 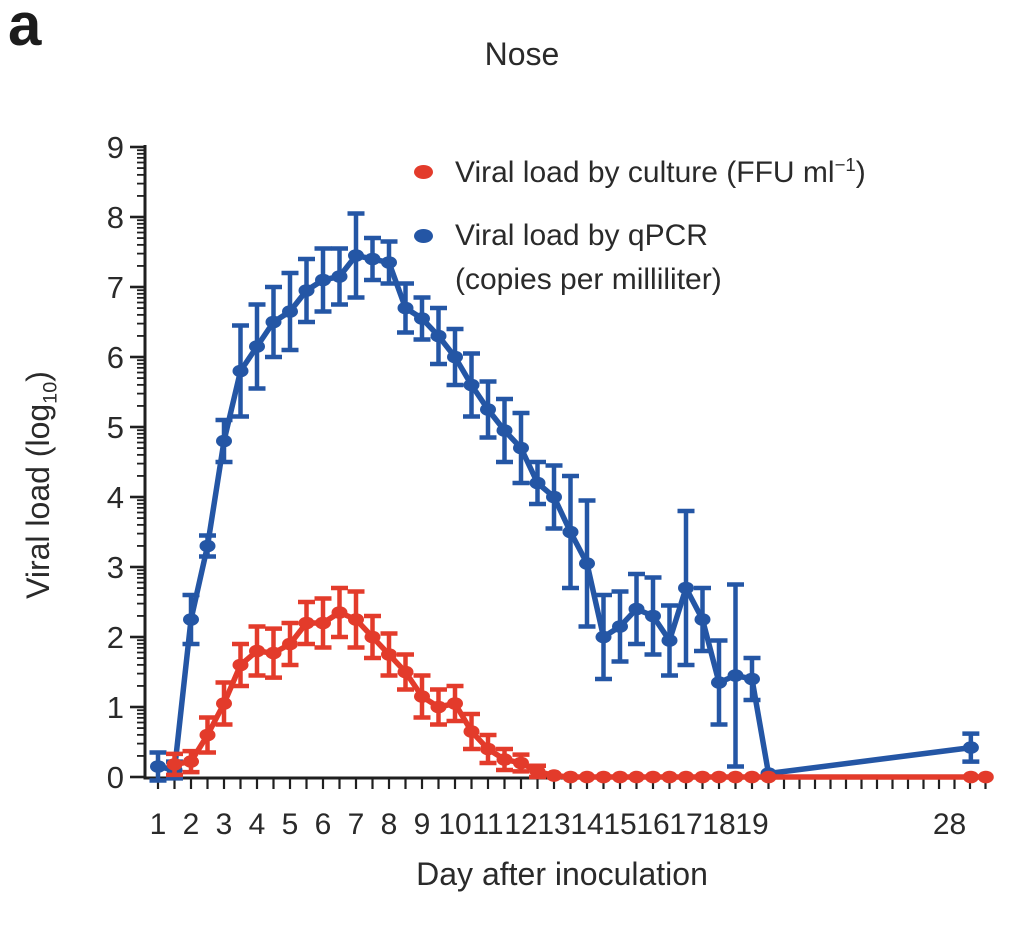 I want to click on y-tick-label: 3, so click(x=115, y=567).